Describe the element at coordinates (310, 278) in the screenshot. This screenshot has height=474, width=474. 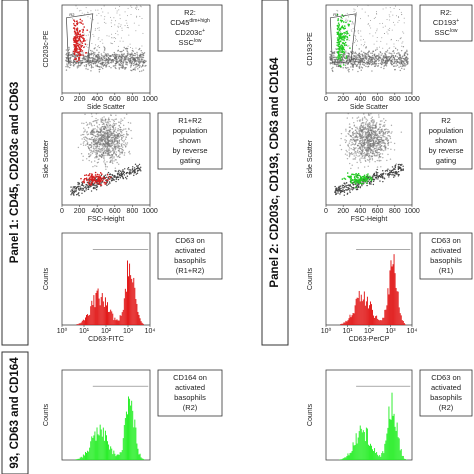
I see `y-axis-label: Counts` at that location.